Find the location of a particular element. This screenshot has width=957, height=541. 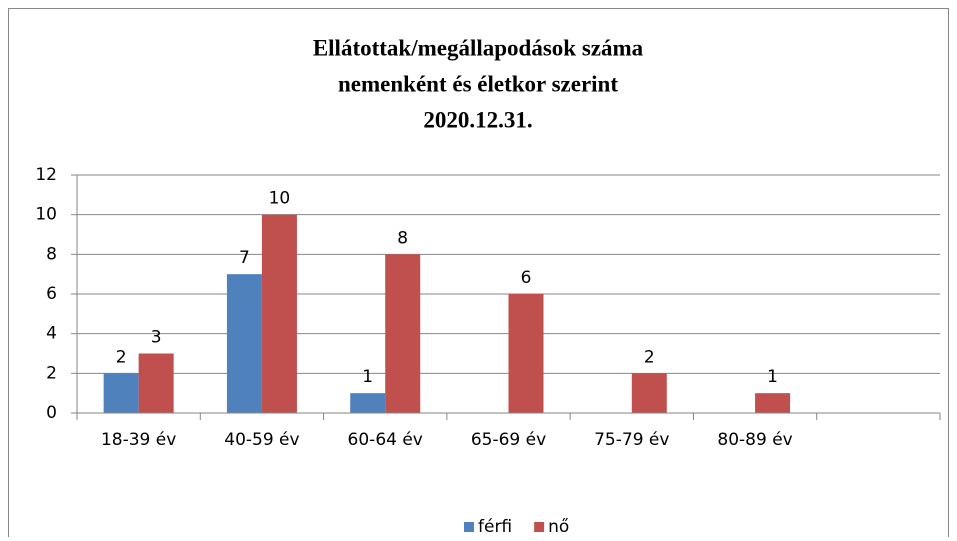

legend-label: férfi is located at coordinates (495, 527).